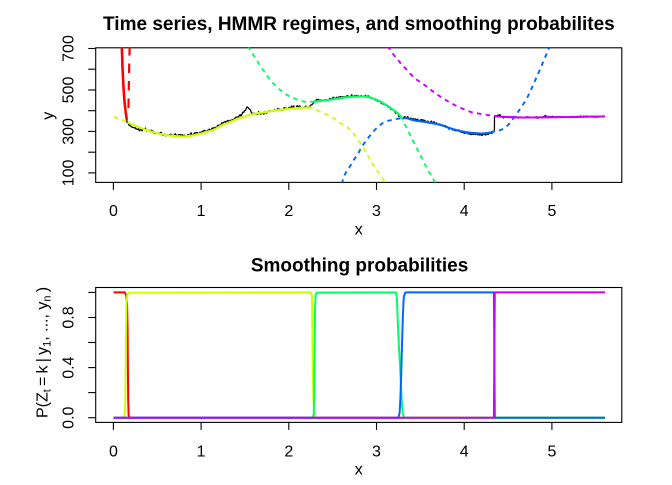  What do you see at coordinates (69, 131) in the screenshot?
I see `svg-text: 300` at bounding box center [69, 131].